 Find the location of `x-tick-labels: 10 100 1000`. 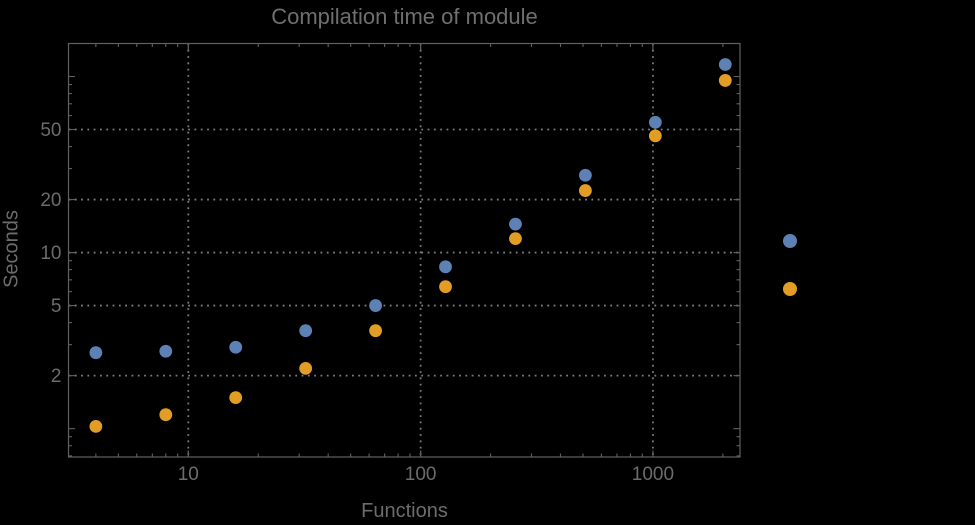

x-tick-labels: 10 100 1000 is located at coordinates (426, 474).